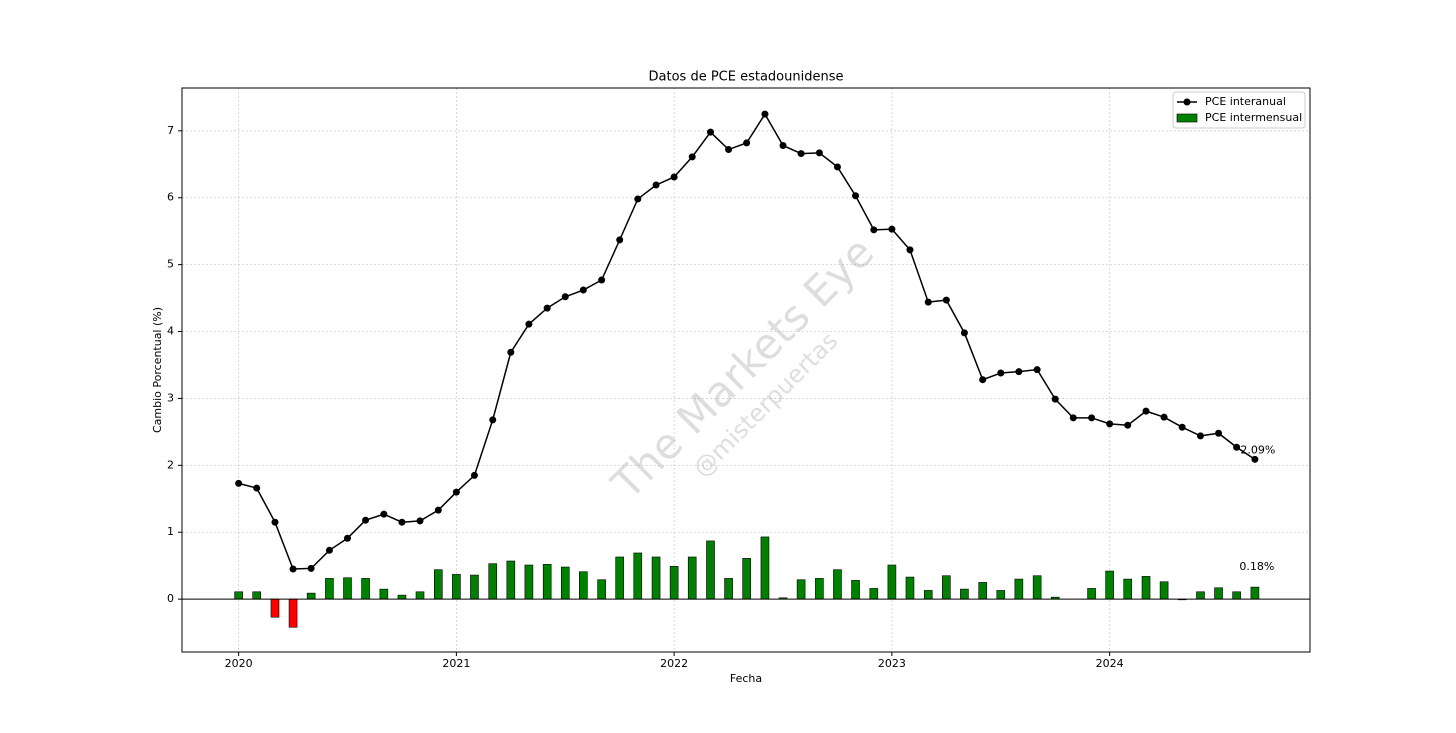 This screenshot has height=733, width=1456. I want to click on x-tick-label: 2023, so click(892, 663).